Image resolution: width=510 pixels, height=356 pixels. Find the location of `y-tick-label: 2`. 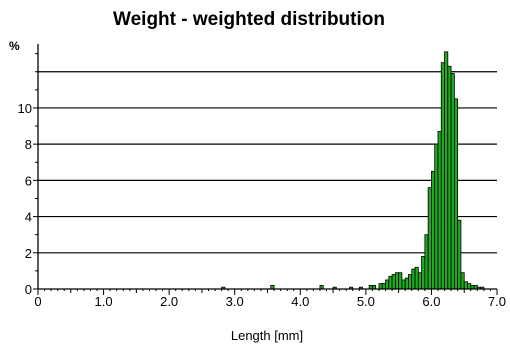

y-tick-label: 2 is located at coordinates (28, 253).